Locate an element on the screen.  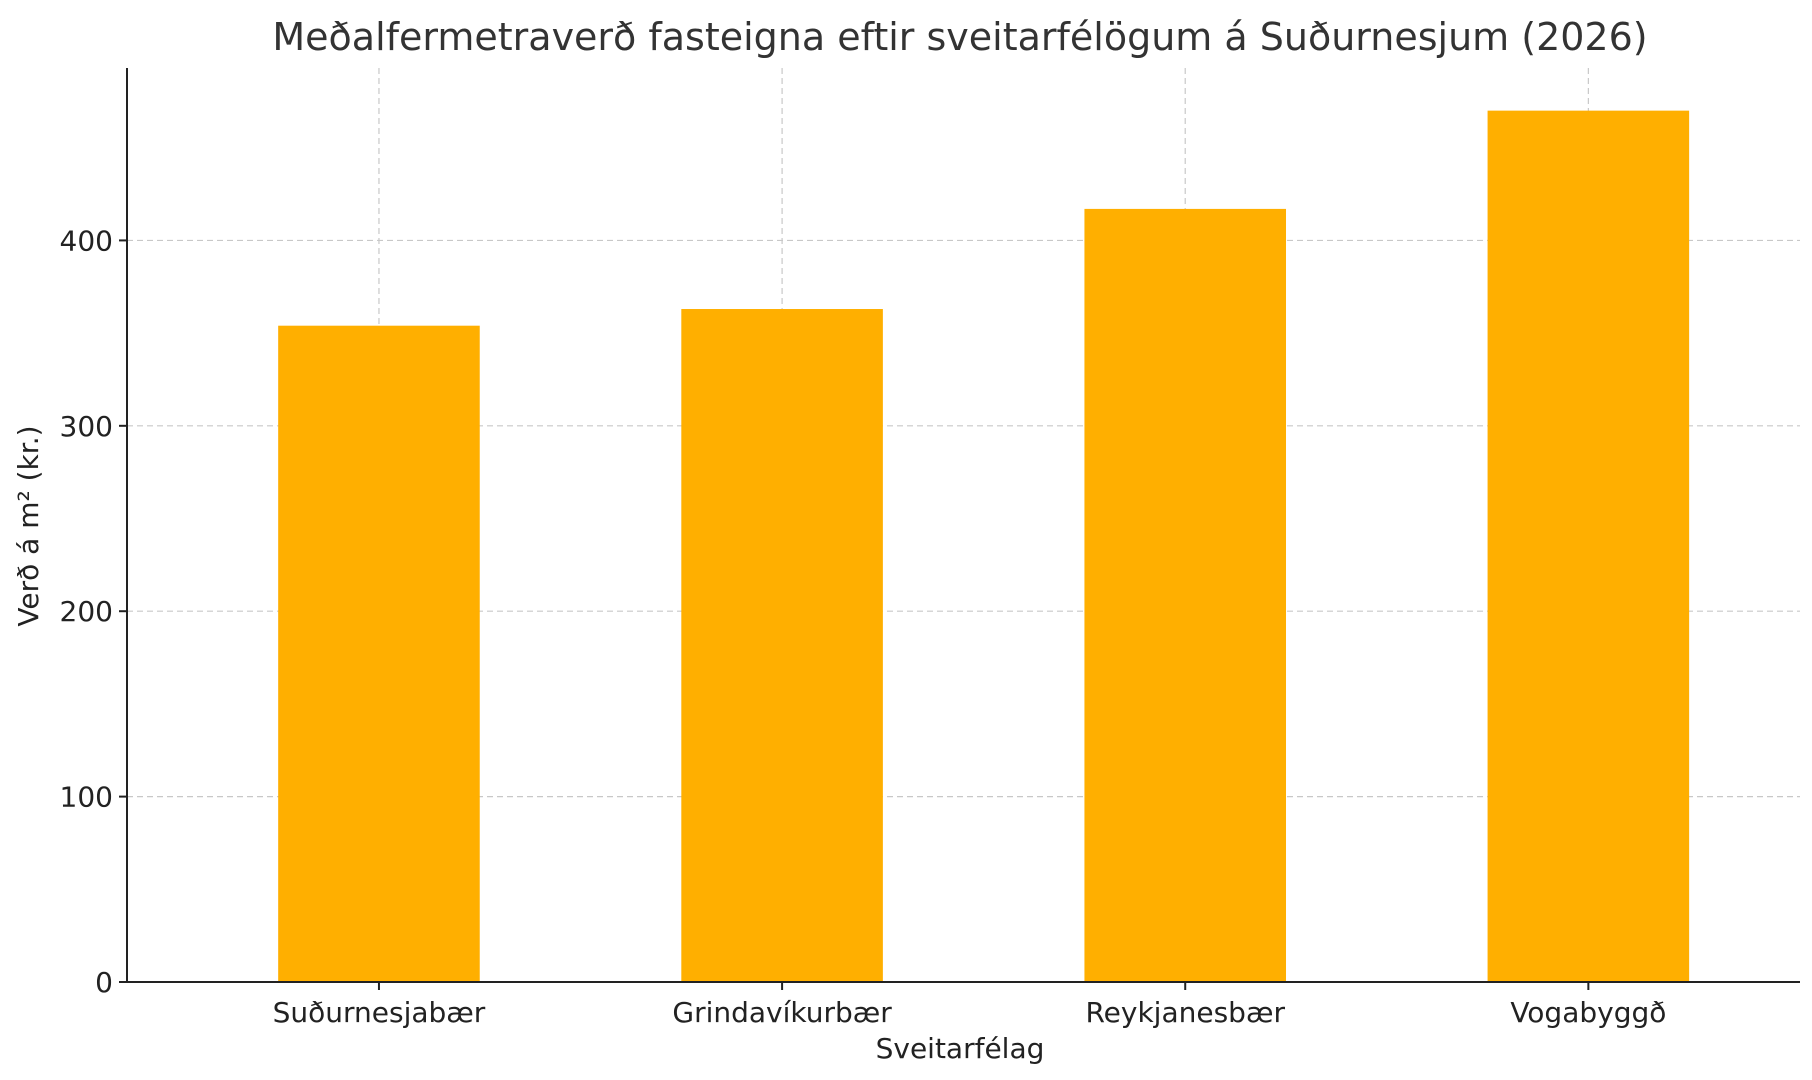
y-axis-label: Verð á m² (kr.) is located at coordinates (28, 525).